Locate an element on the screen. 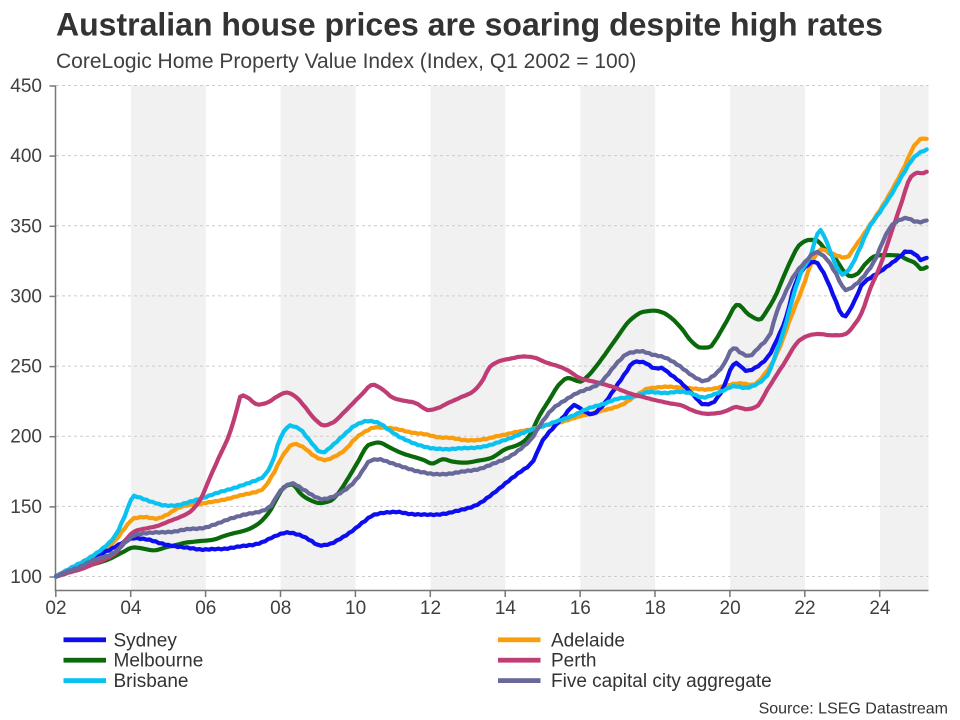  svg-text: 400 is located at coordinates (26, 156).